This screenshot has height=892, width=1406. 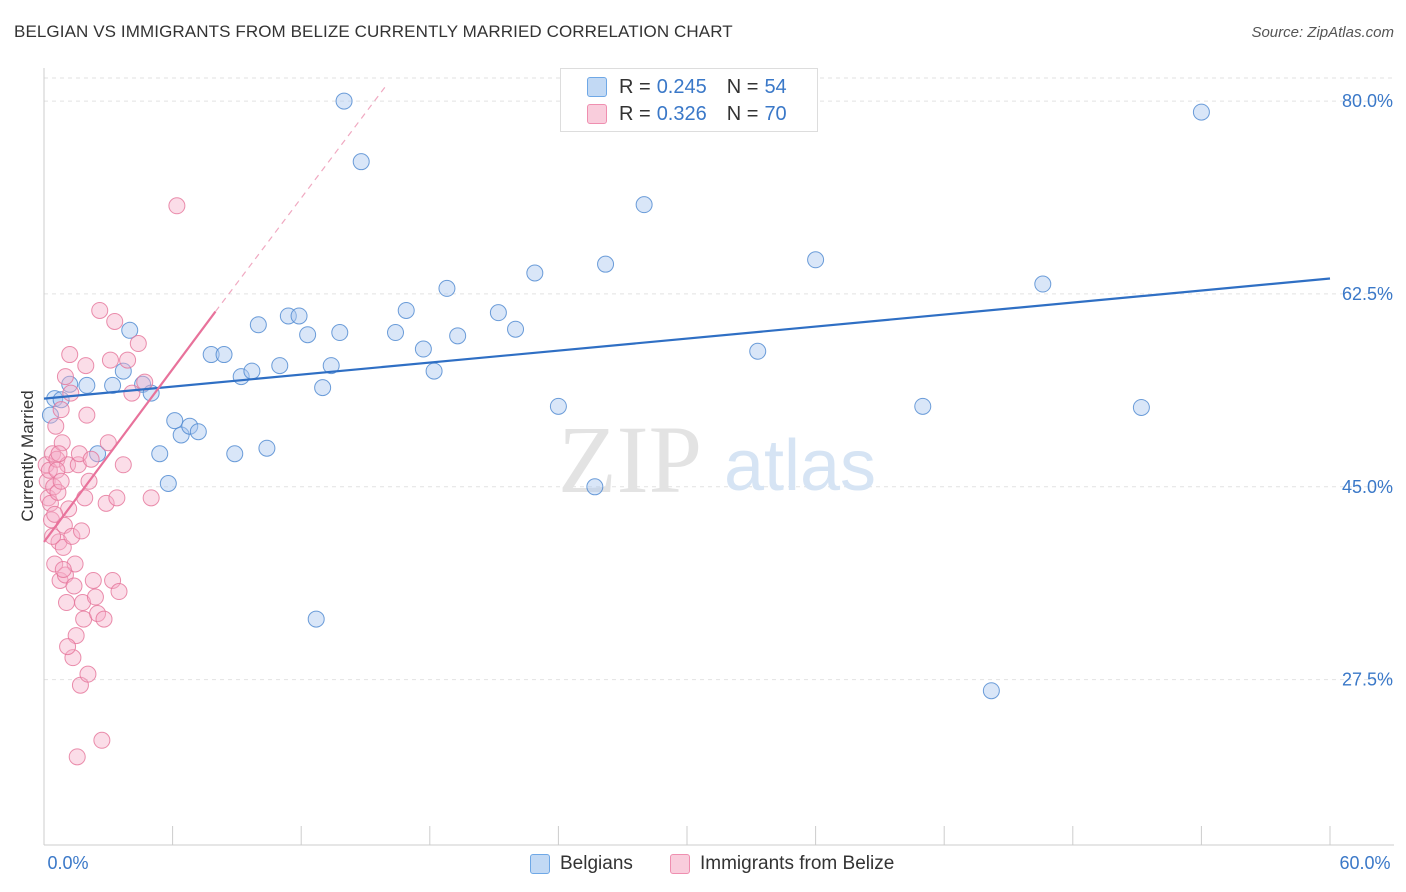 I want to click on legend-r-value: 0.326, so click(x=681, y=113).